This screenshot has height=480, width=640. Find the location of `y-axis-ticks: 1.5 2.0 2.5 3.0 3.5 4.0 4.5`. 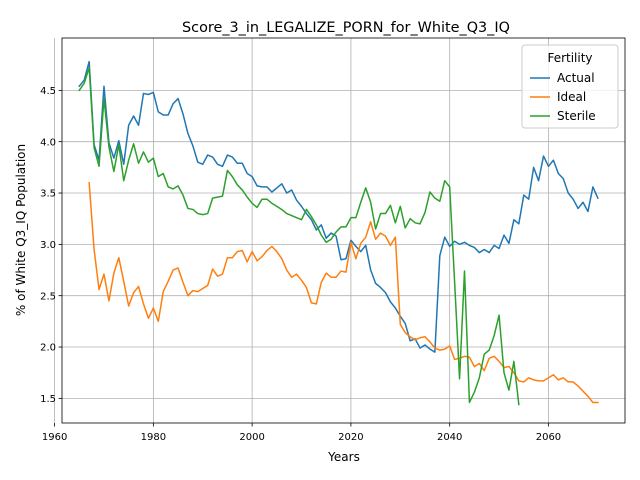

y-axis-ticks: 1.5 2.0 2.5 3.0 3.5 4.0 4.5 is located at coordinates (51, 245).